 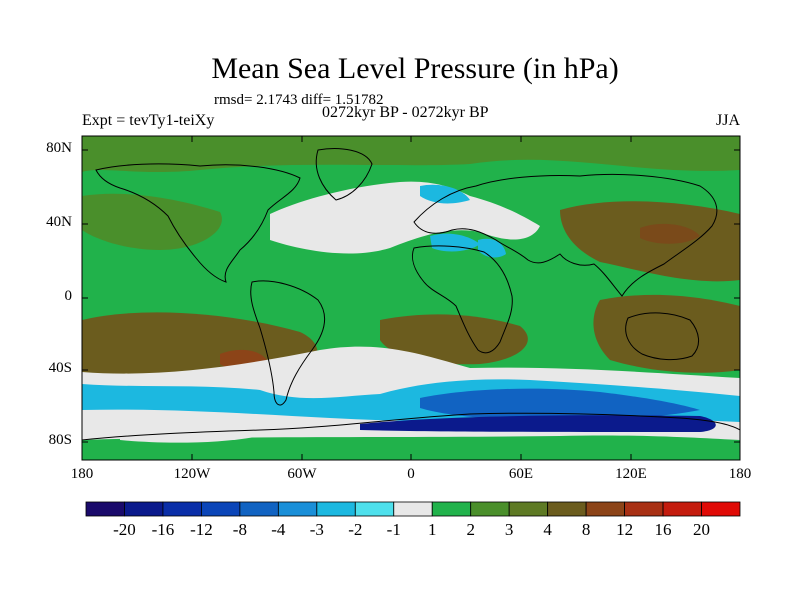 I want to click on southern-neutral-patch, so click(x=190, y=436).